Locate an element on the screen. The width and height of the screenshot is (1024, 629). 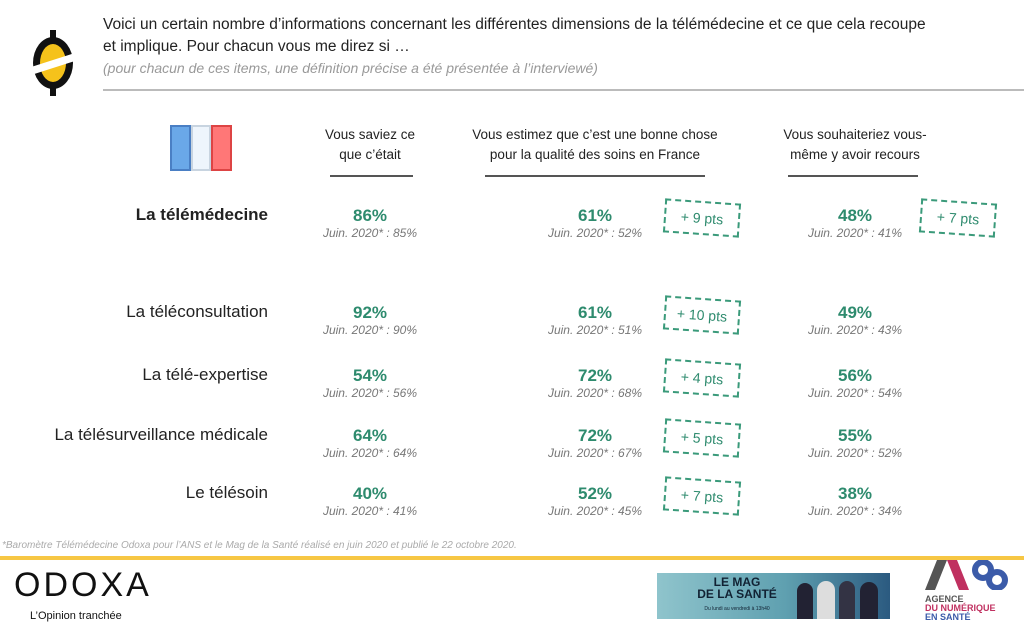
change-badge: + 4 pts is located at coordinates (702, 378).